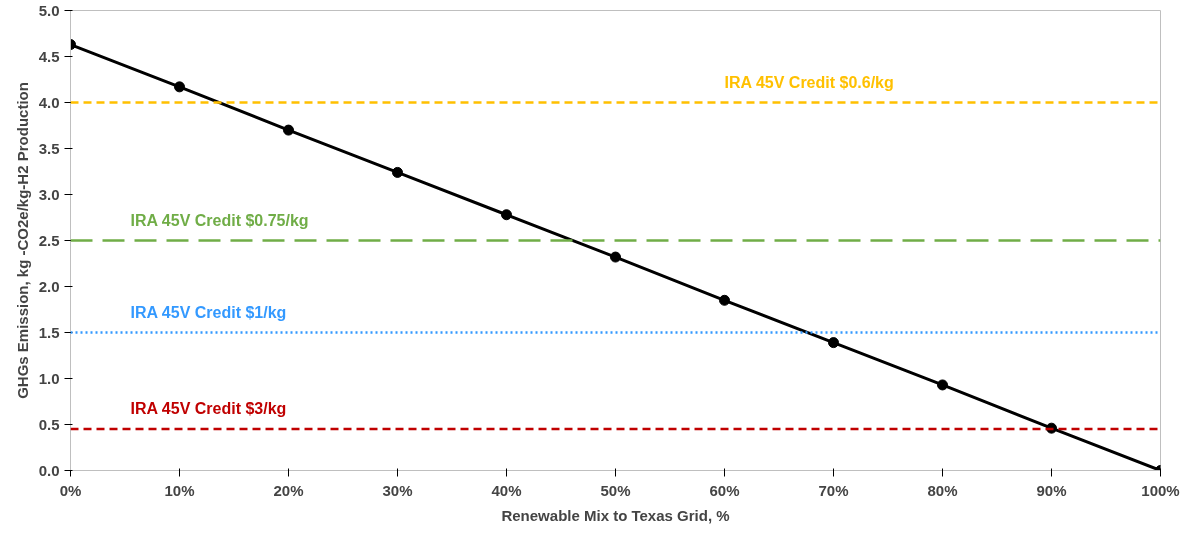 Image resolution: width=1198 pixels, height=534 pixels. Describe the element at coordinates (49, 240) in the screenshot. I see `y-tick-label: 2.5` at that location.